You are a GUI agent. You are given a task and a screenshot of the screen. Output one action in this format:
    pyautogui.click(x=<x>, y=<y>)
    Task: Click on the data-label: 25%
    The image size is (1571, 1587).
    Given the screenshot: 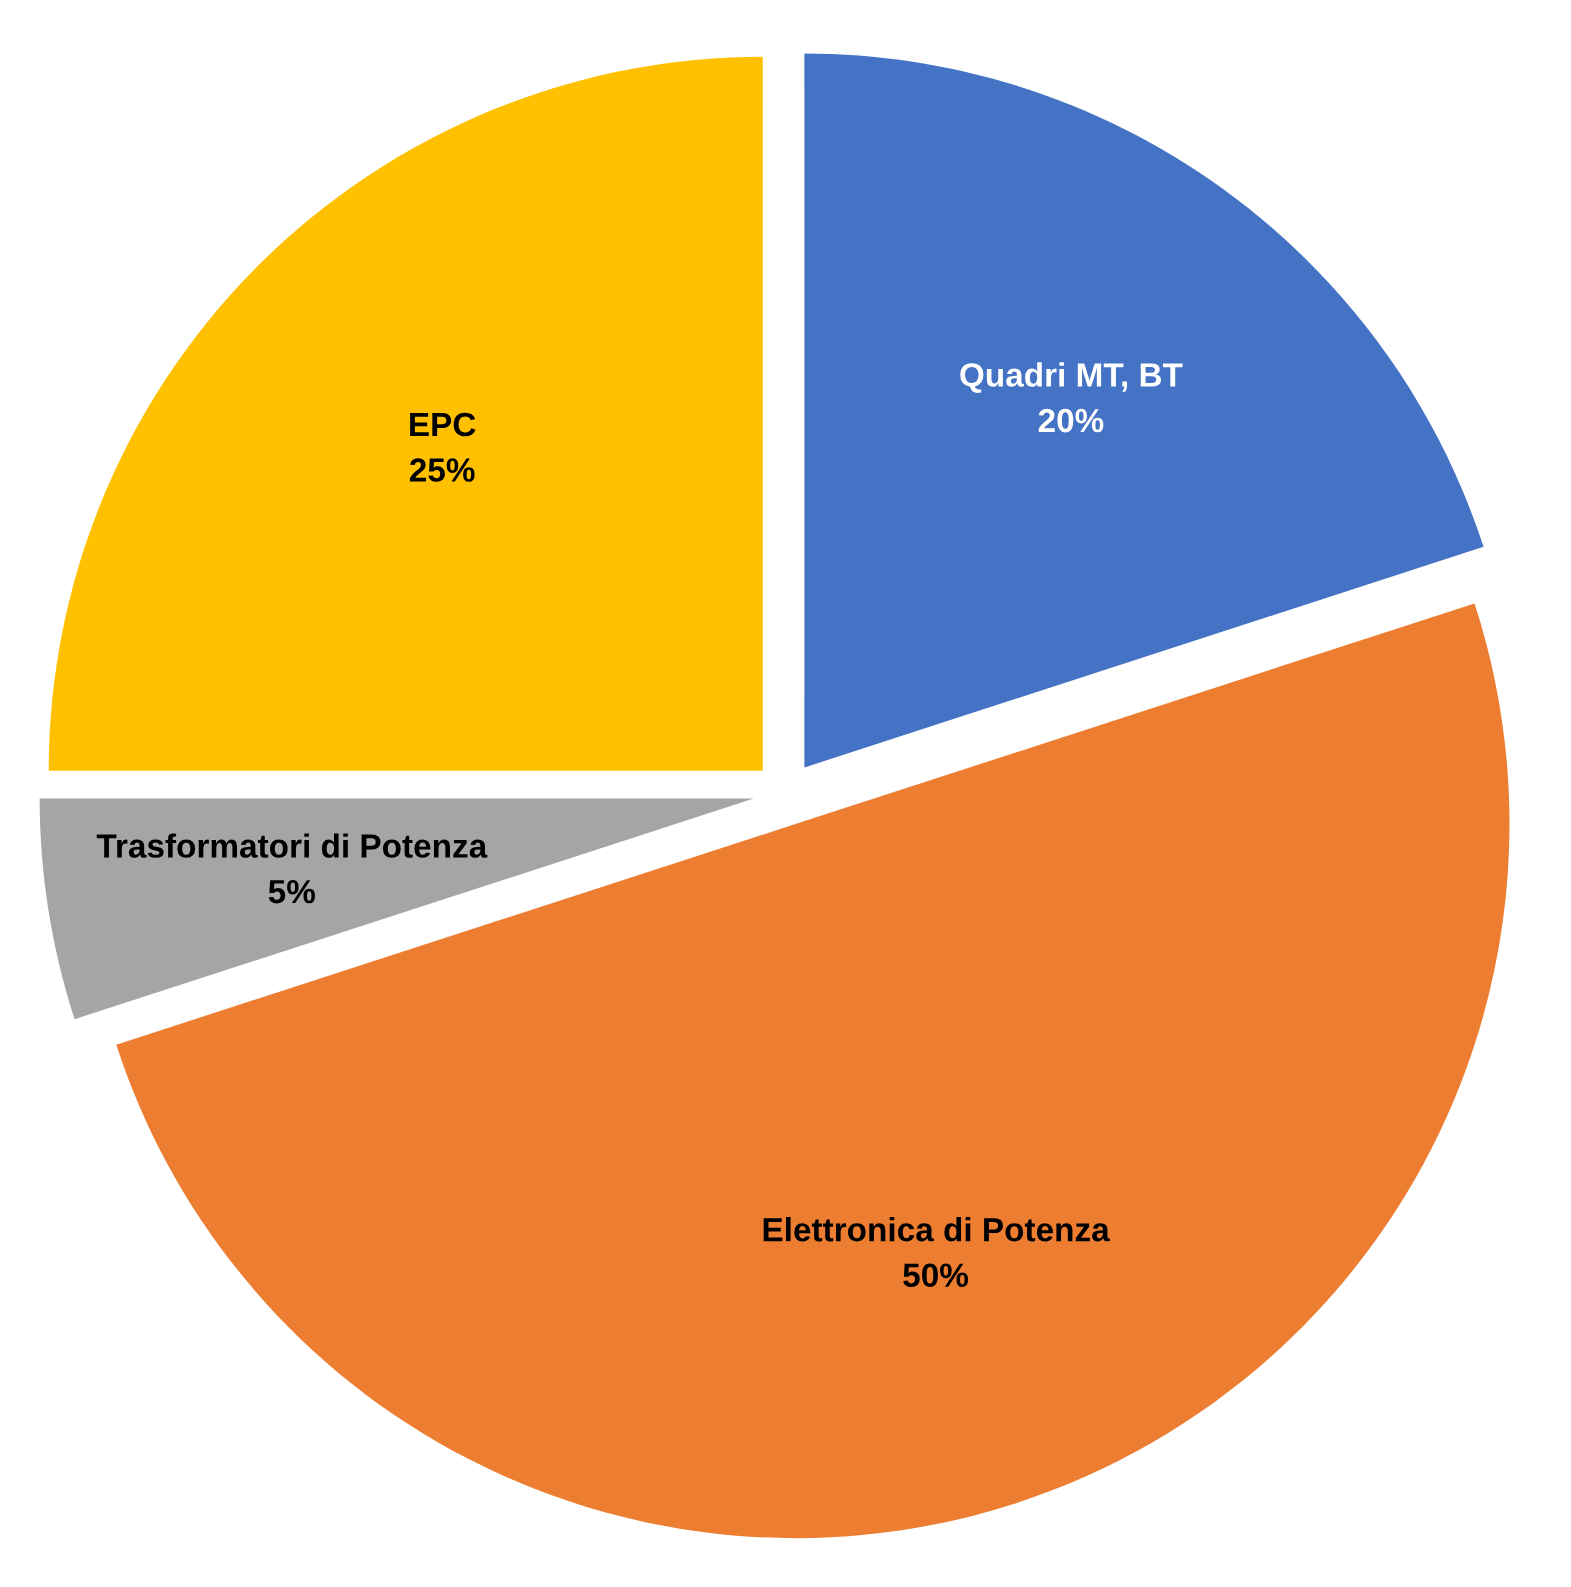 What is the action you would take?
    pyautogui.click(x=442, y=470)
    